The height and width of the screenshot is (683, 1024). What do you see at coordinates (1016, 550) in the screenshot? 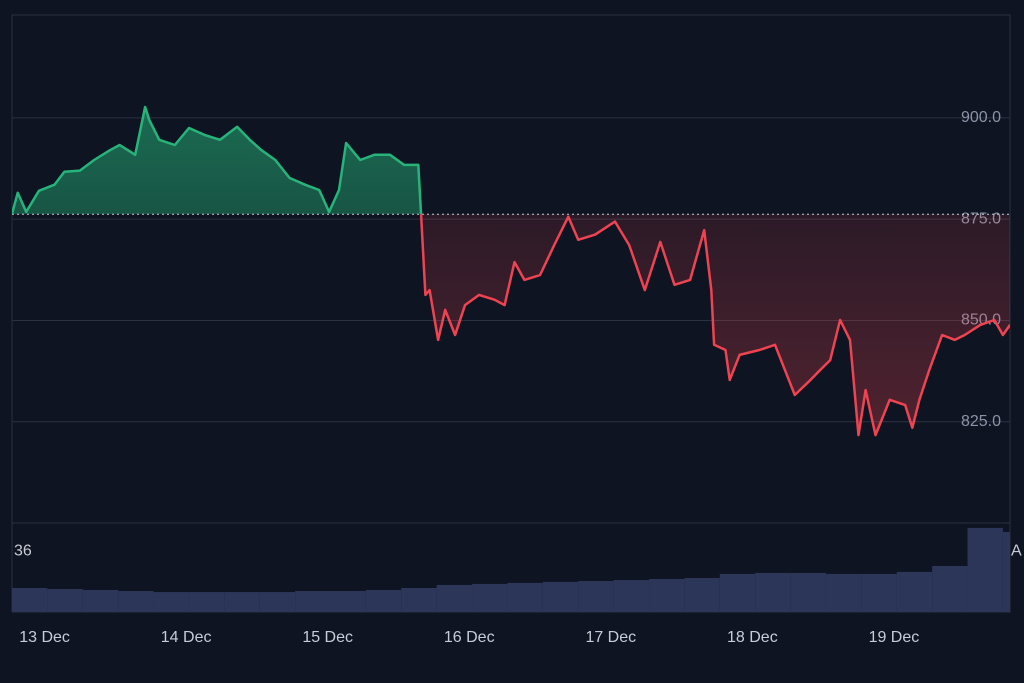
I see `volume-badge: A` at bounding box center [1016, 550].